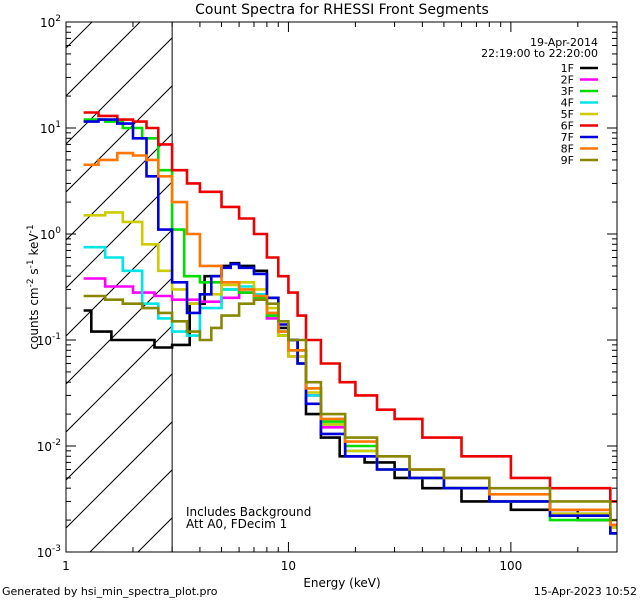  What do you see at coordinates (66, 566) in the screenshot?
I see `x-tick-label: 1` at bounding box center [66, 566].